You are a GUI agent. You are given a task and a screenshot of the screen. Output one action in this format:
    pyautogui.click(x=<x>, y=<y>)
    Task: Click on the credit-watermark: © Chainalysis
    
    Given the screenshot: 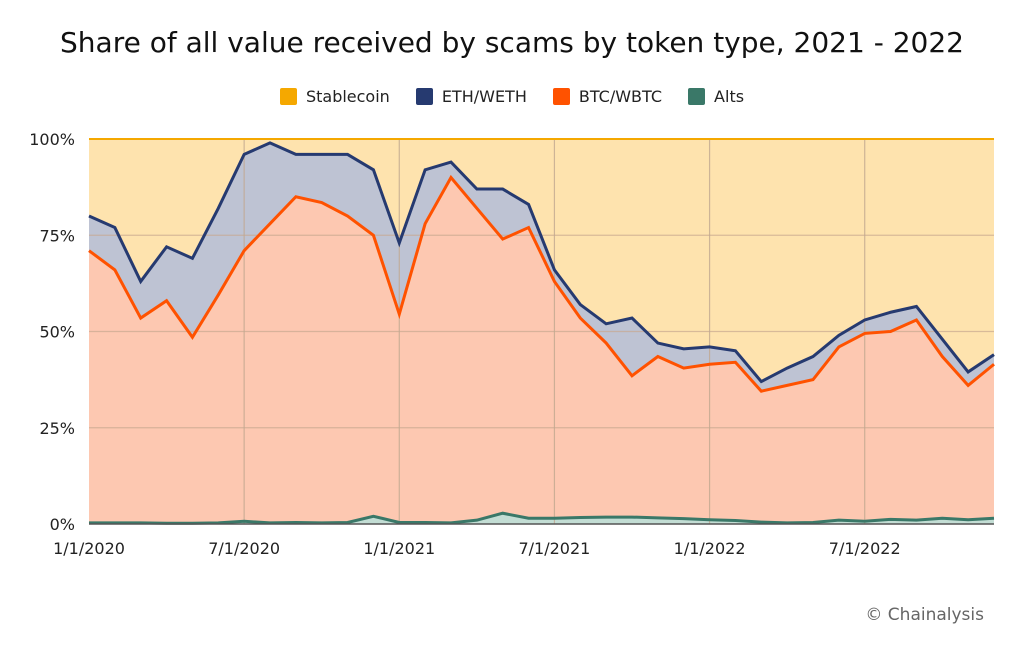 What is the action you would take?
    pyautogui.click(x=924, y=615)
    